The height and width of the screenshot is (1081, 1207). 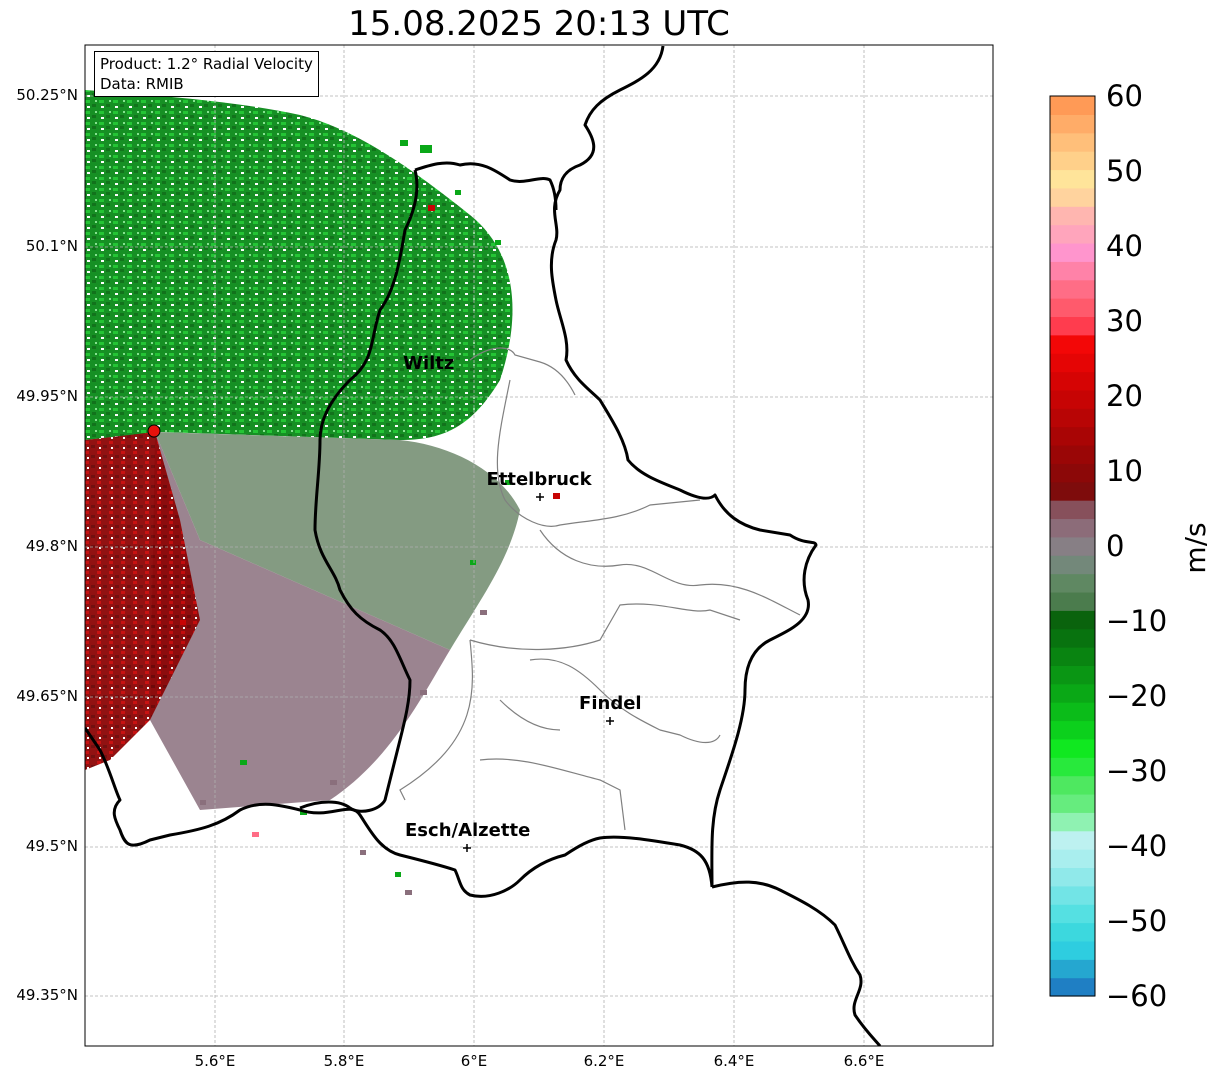 What do you see at coordinates (538, 672) in the screenshot?
I see `city-markers` at bounding box center [538, 672].